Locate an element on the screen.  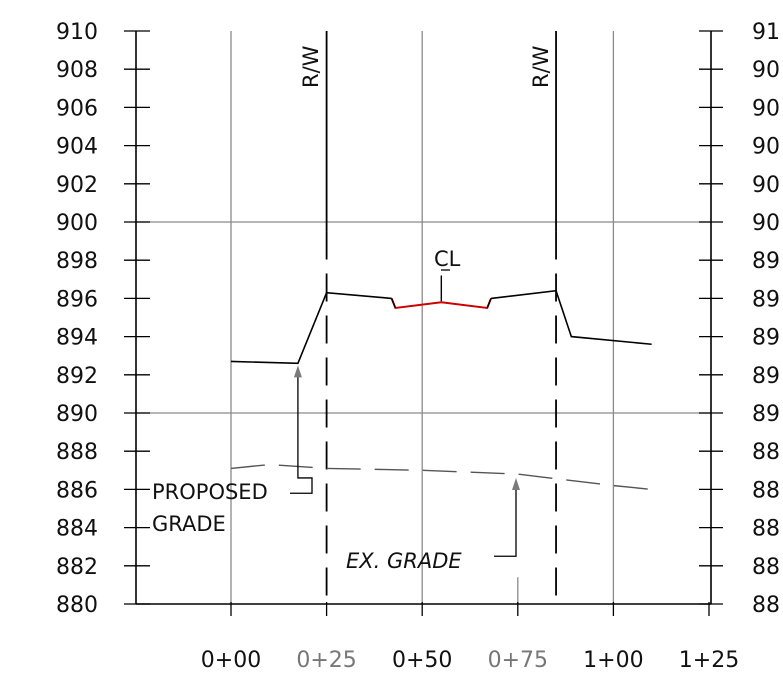
station-axis: 0+00 0+25 0+50 0+75 1+00 1+25 is located at coordinates (470, 637).